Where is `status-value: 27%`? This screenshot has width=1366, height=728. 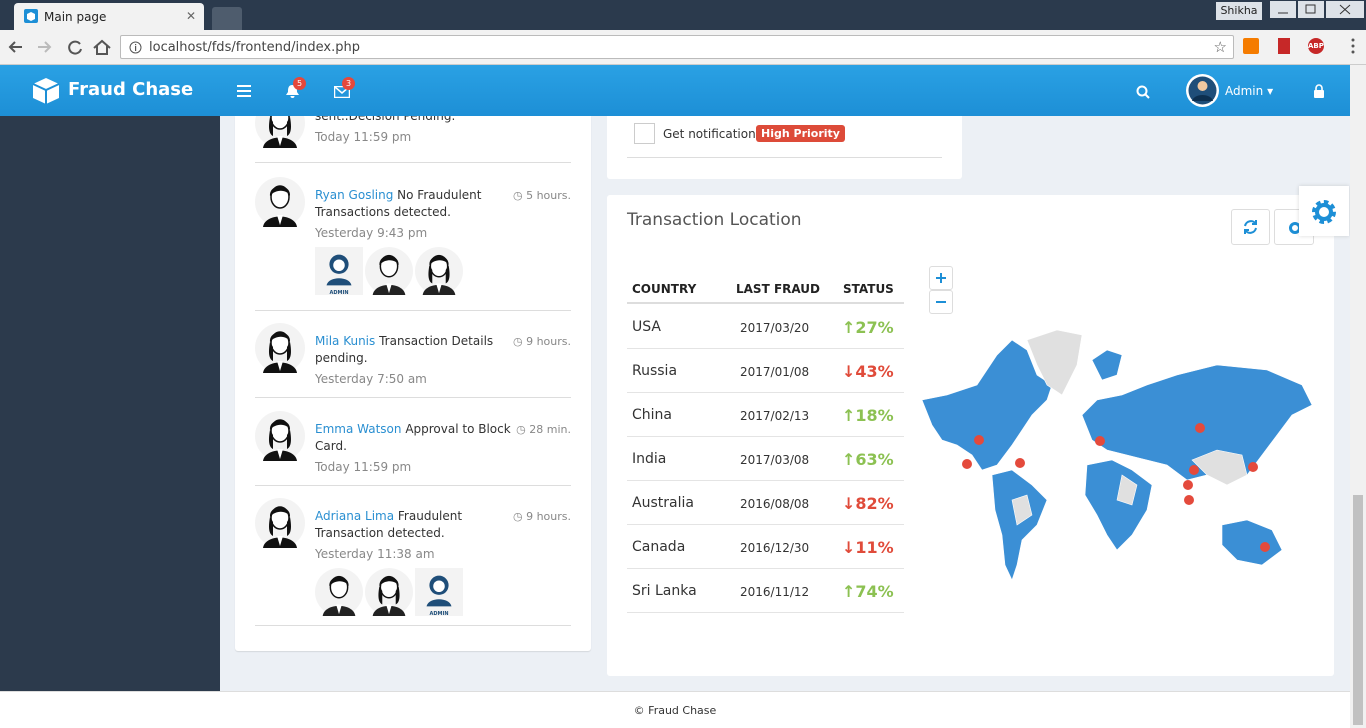
status-value: 27% is located at coordinates (874, 327).